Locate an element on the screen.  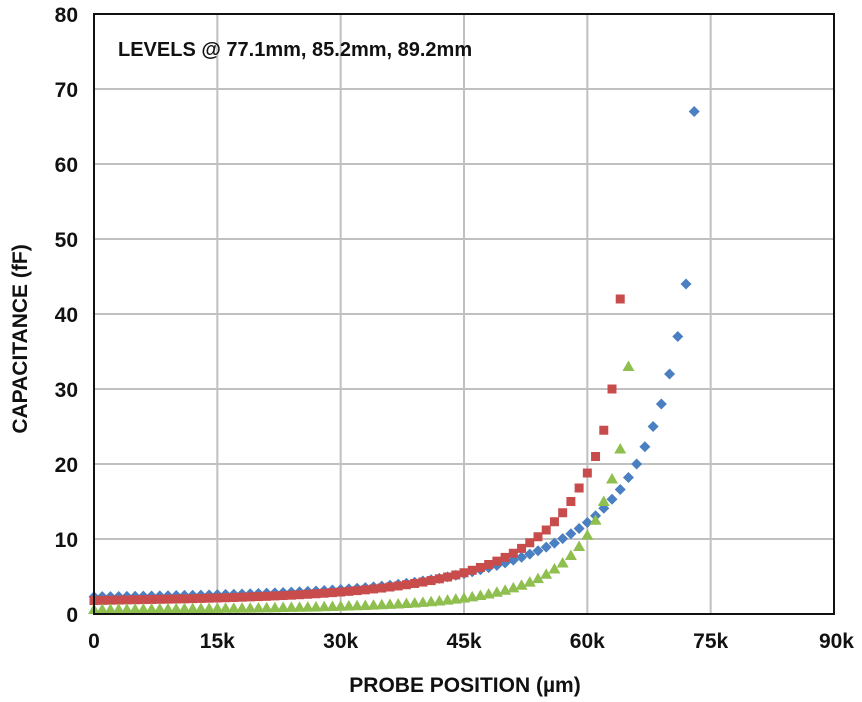
chart-annotation: LEVELS @ 77.1mm, 85.2mm, 89.2mm is located at coordinates (295, 50).